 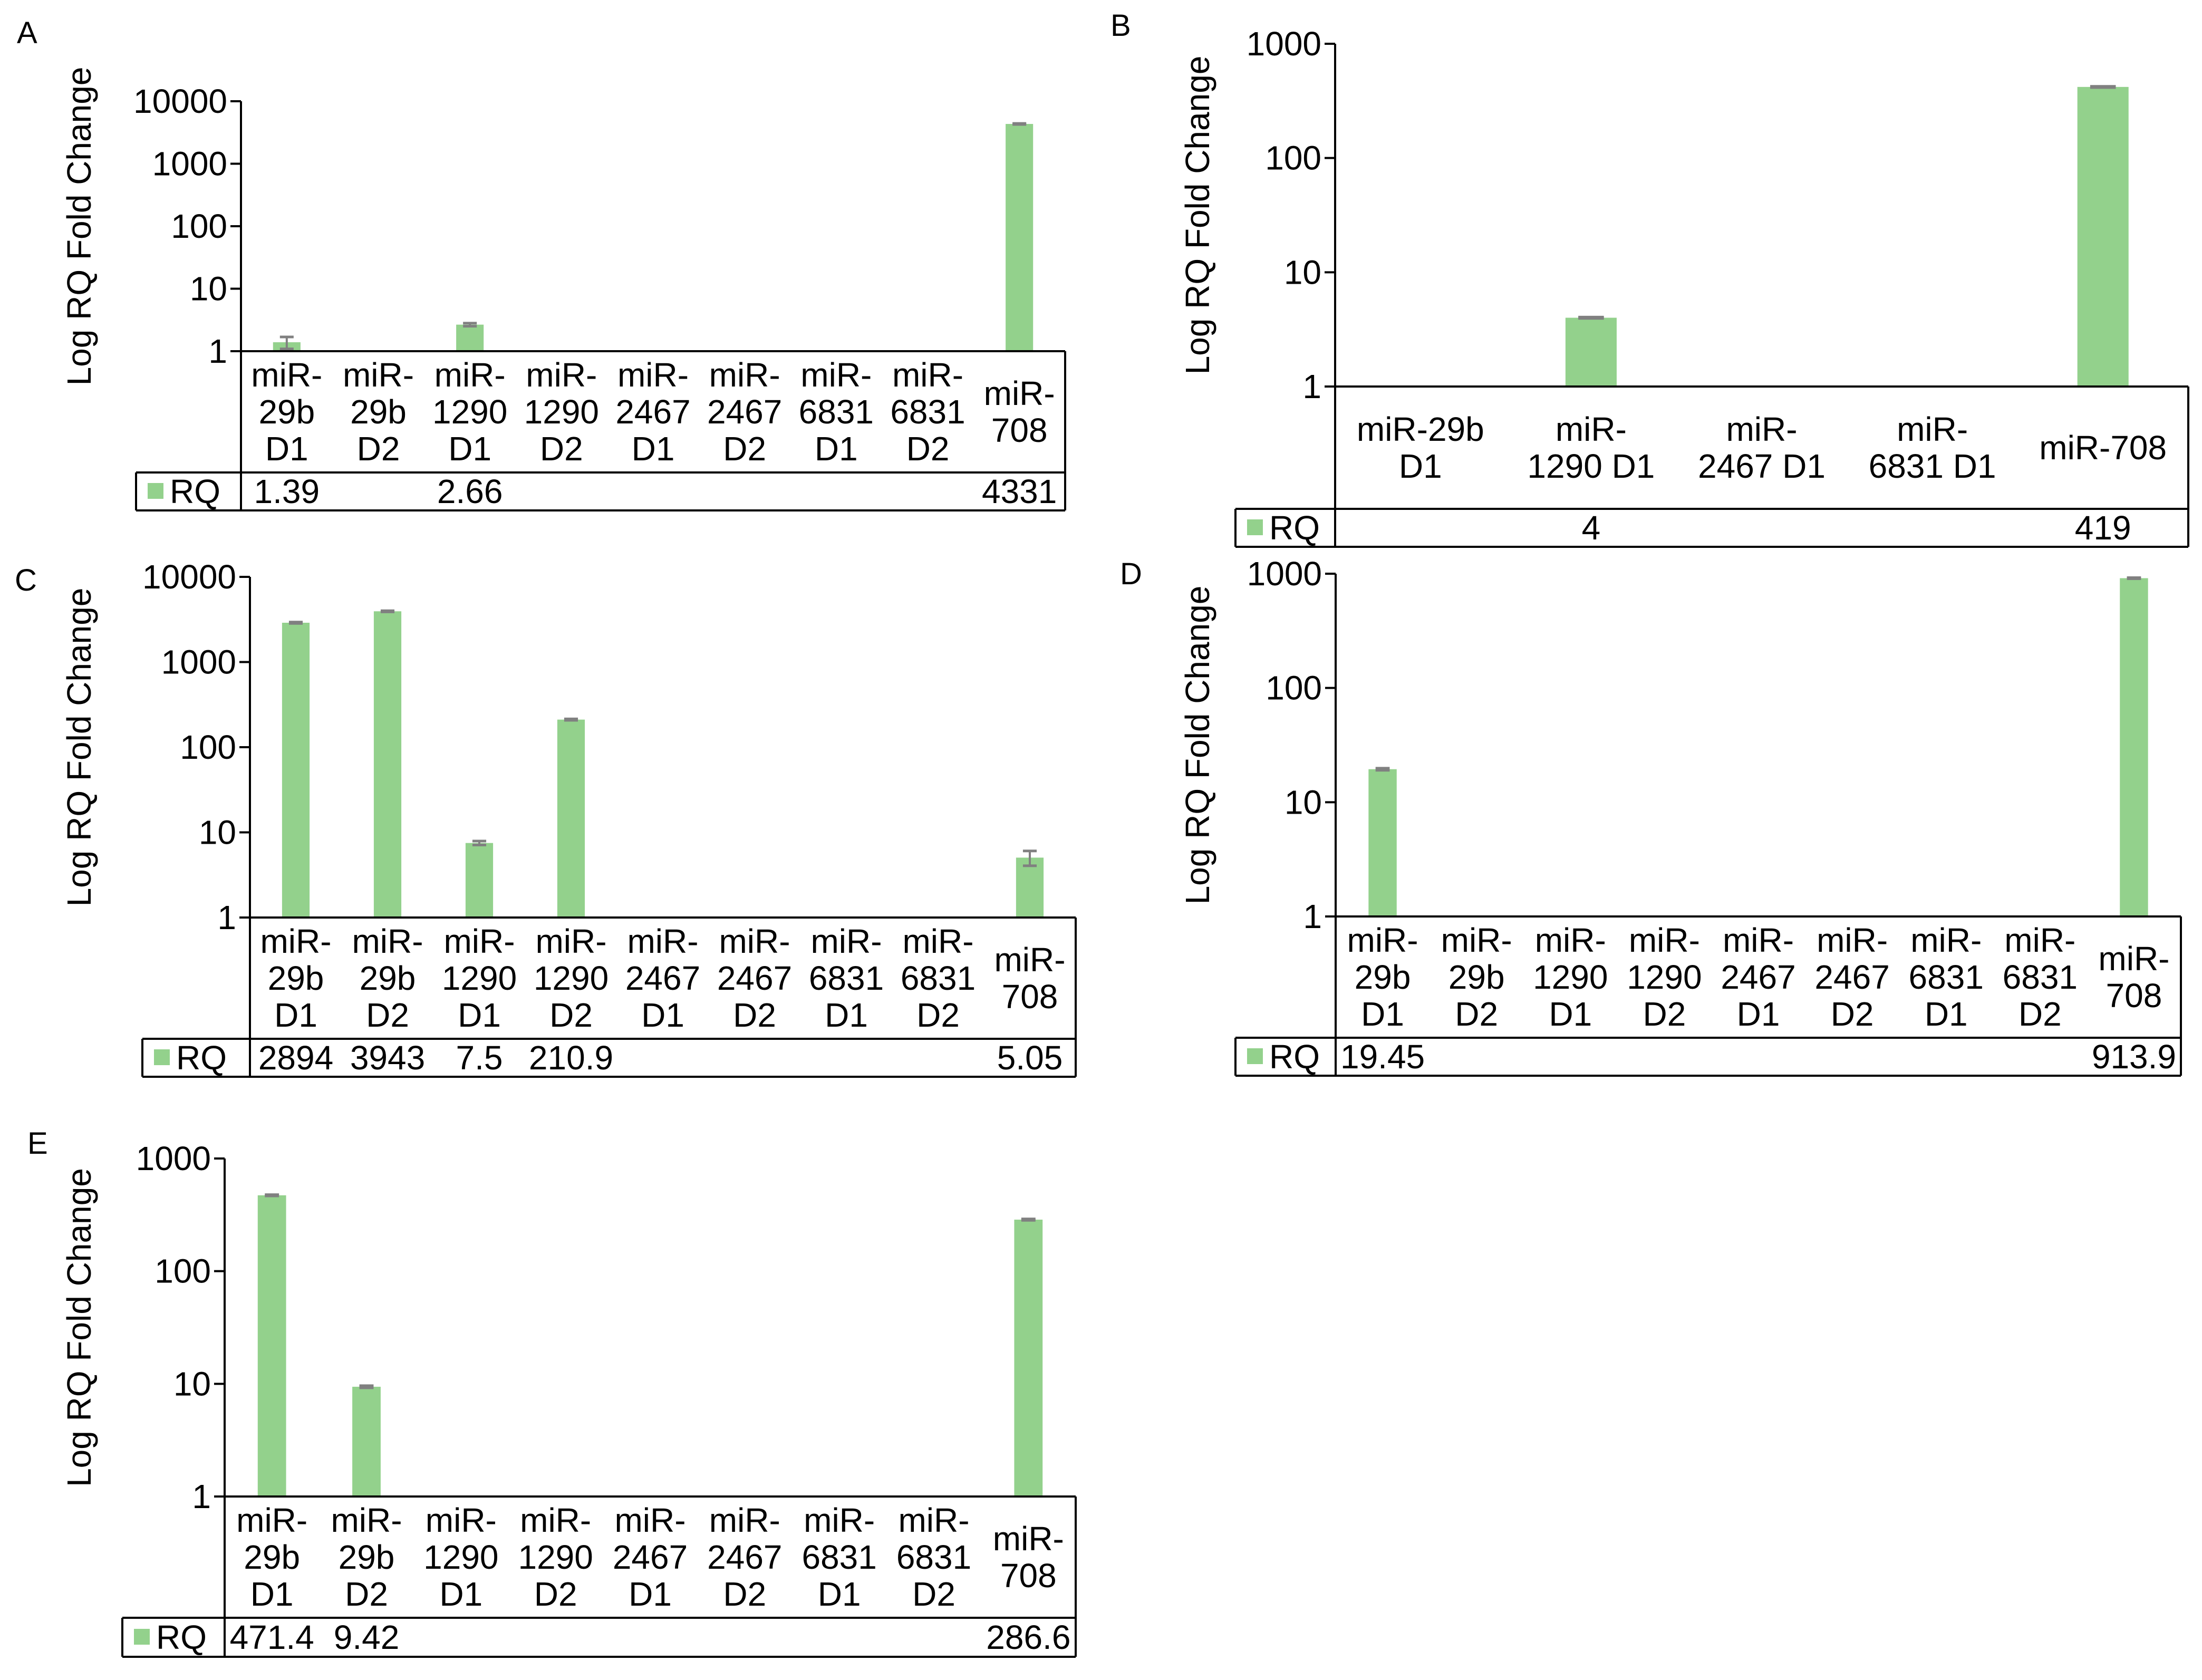 What do you see at coordinates (1120, 25) in the screenshot?
I see `panel-letter: B` at bounding box center [1120, 25].